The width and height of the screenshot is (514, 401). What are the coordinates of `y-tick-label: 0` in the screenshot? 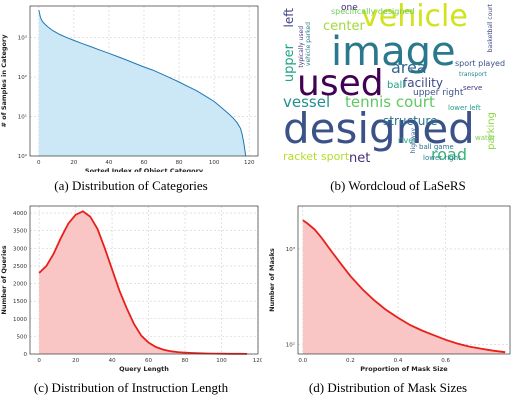 It's located at (26, 355).